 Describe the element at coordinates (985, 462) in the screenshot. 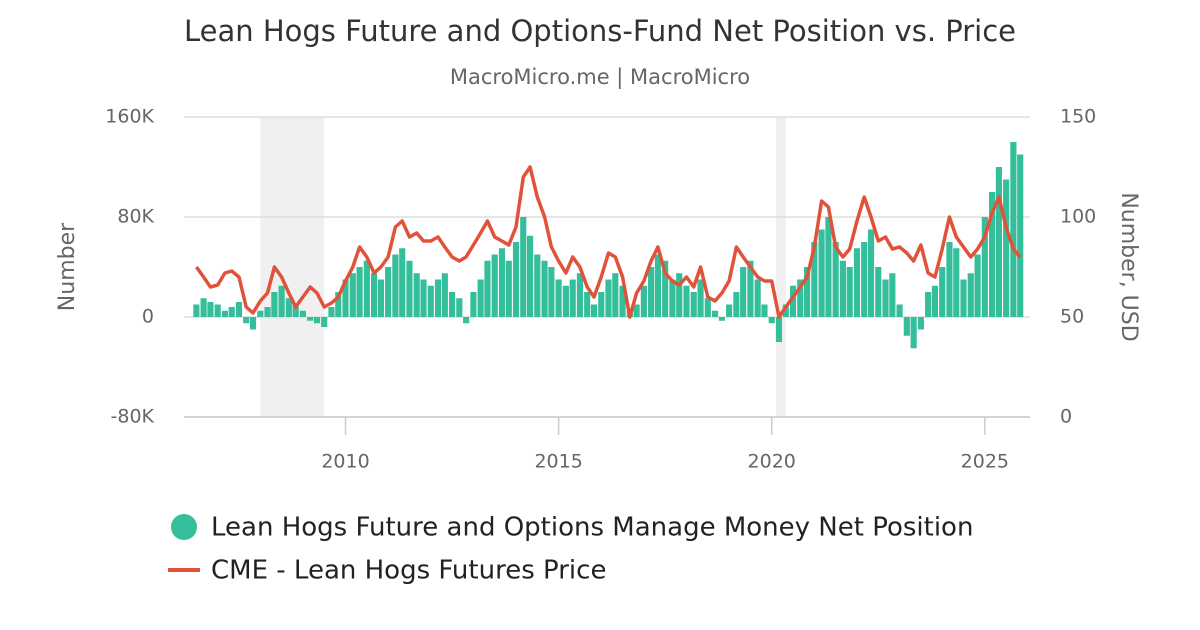

I see `x-tick-label: 2025` at that location.